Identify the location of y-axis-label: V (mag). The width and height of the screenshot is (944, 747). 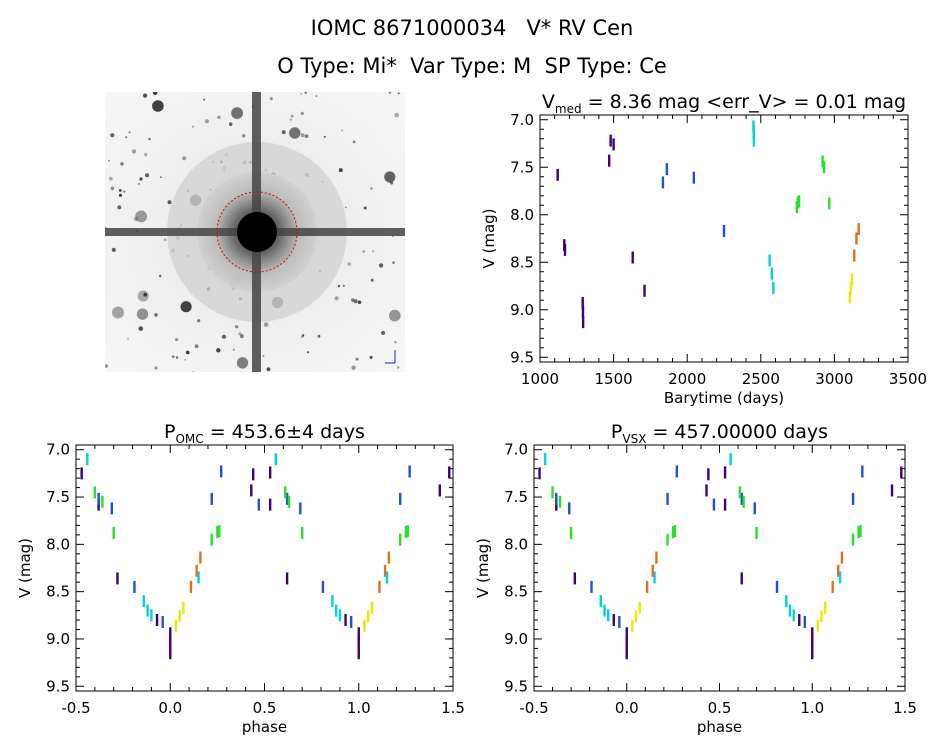
(489, 238).